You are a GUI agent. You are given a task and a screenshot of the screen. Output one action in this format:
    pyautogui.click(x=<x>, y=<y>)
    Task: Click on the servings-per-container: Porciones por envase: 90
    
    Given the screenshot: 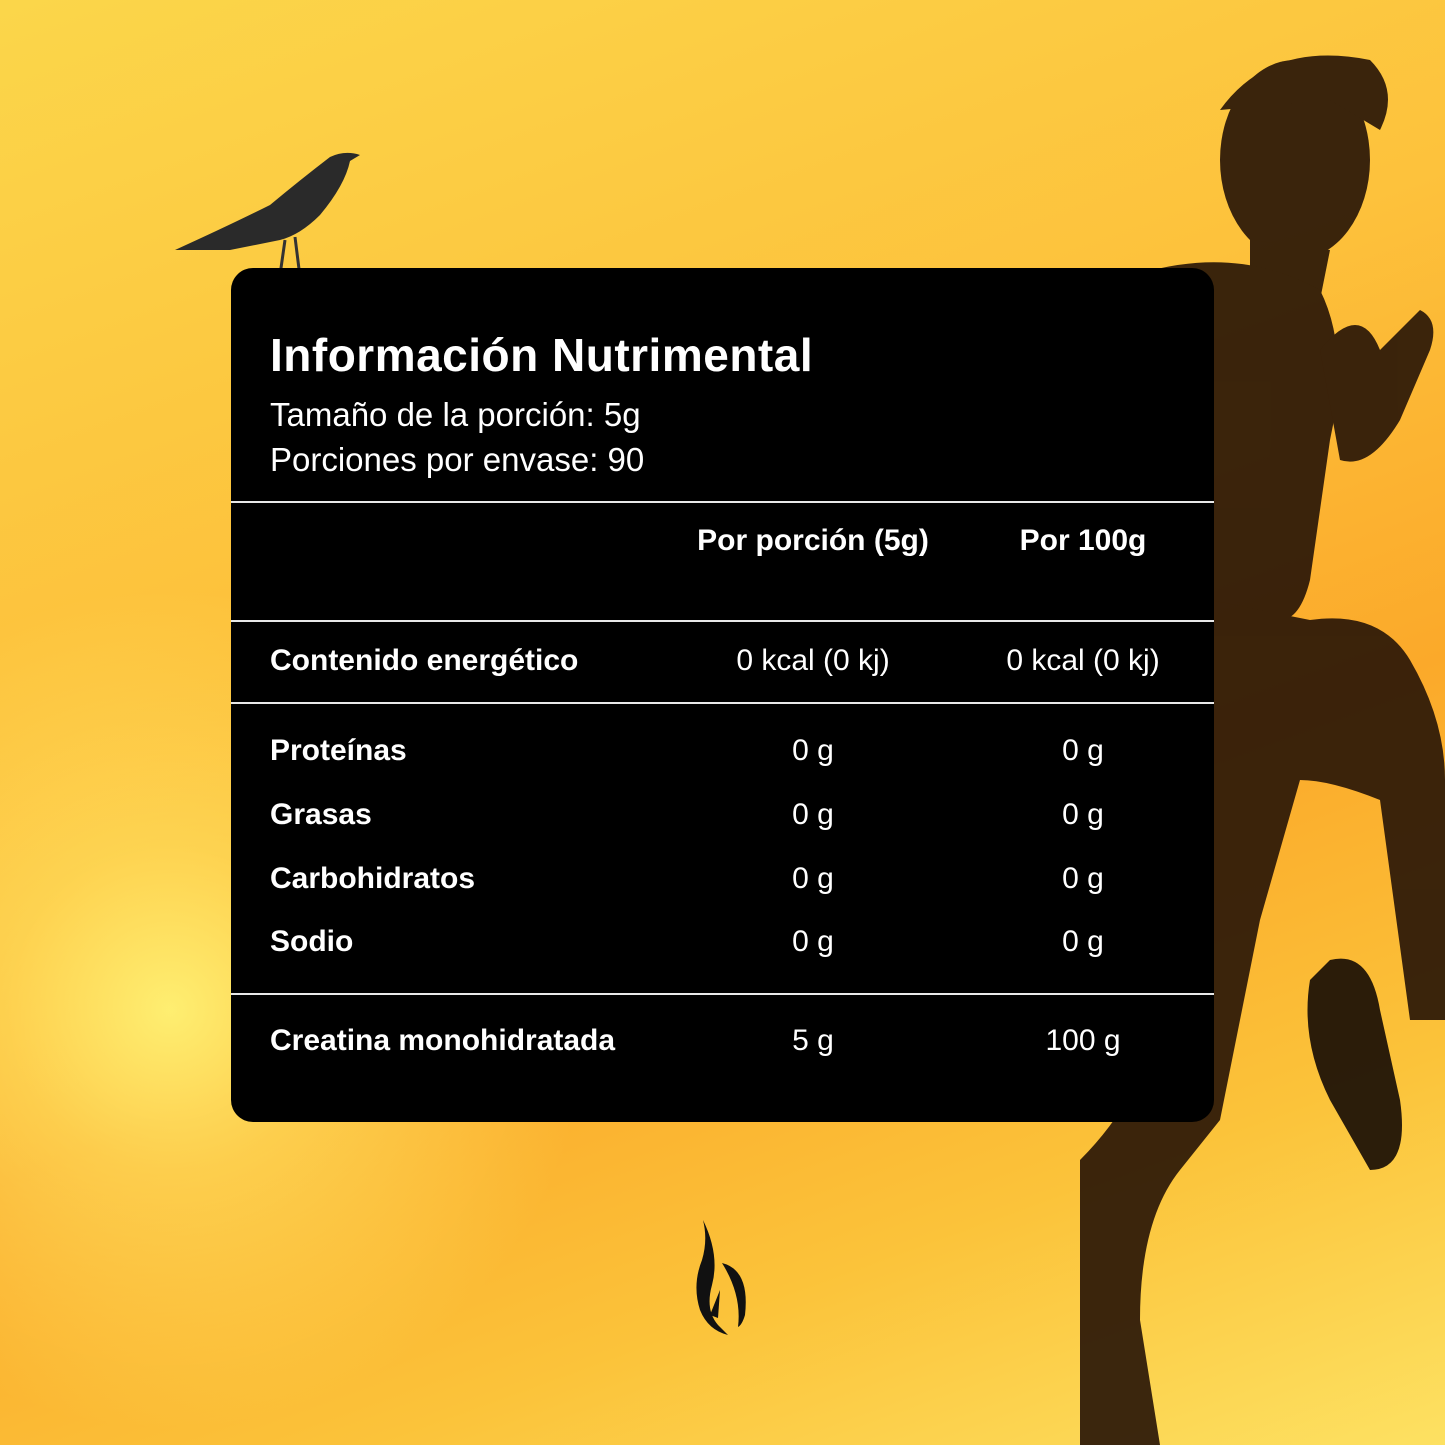 What is the action you would take?
    pyautogui.click(x=457, y=459)
    